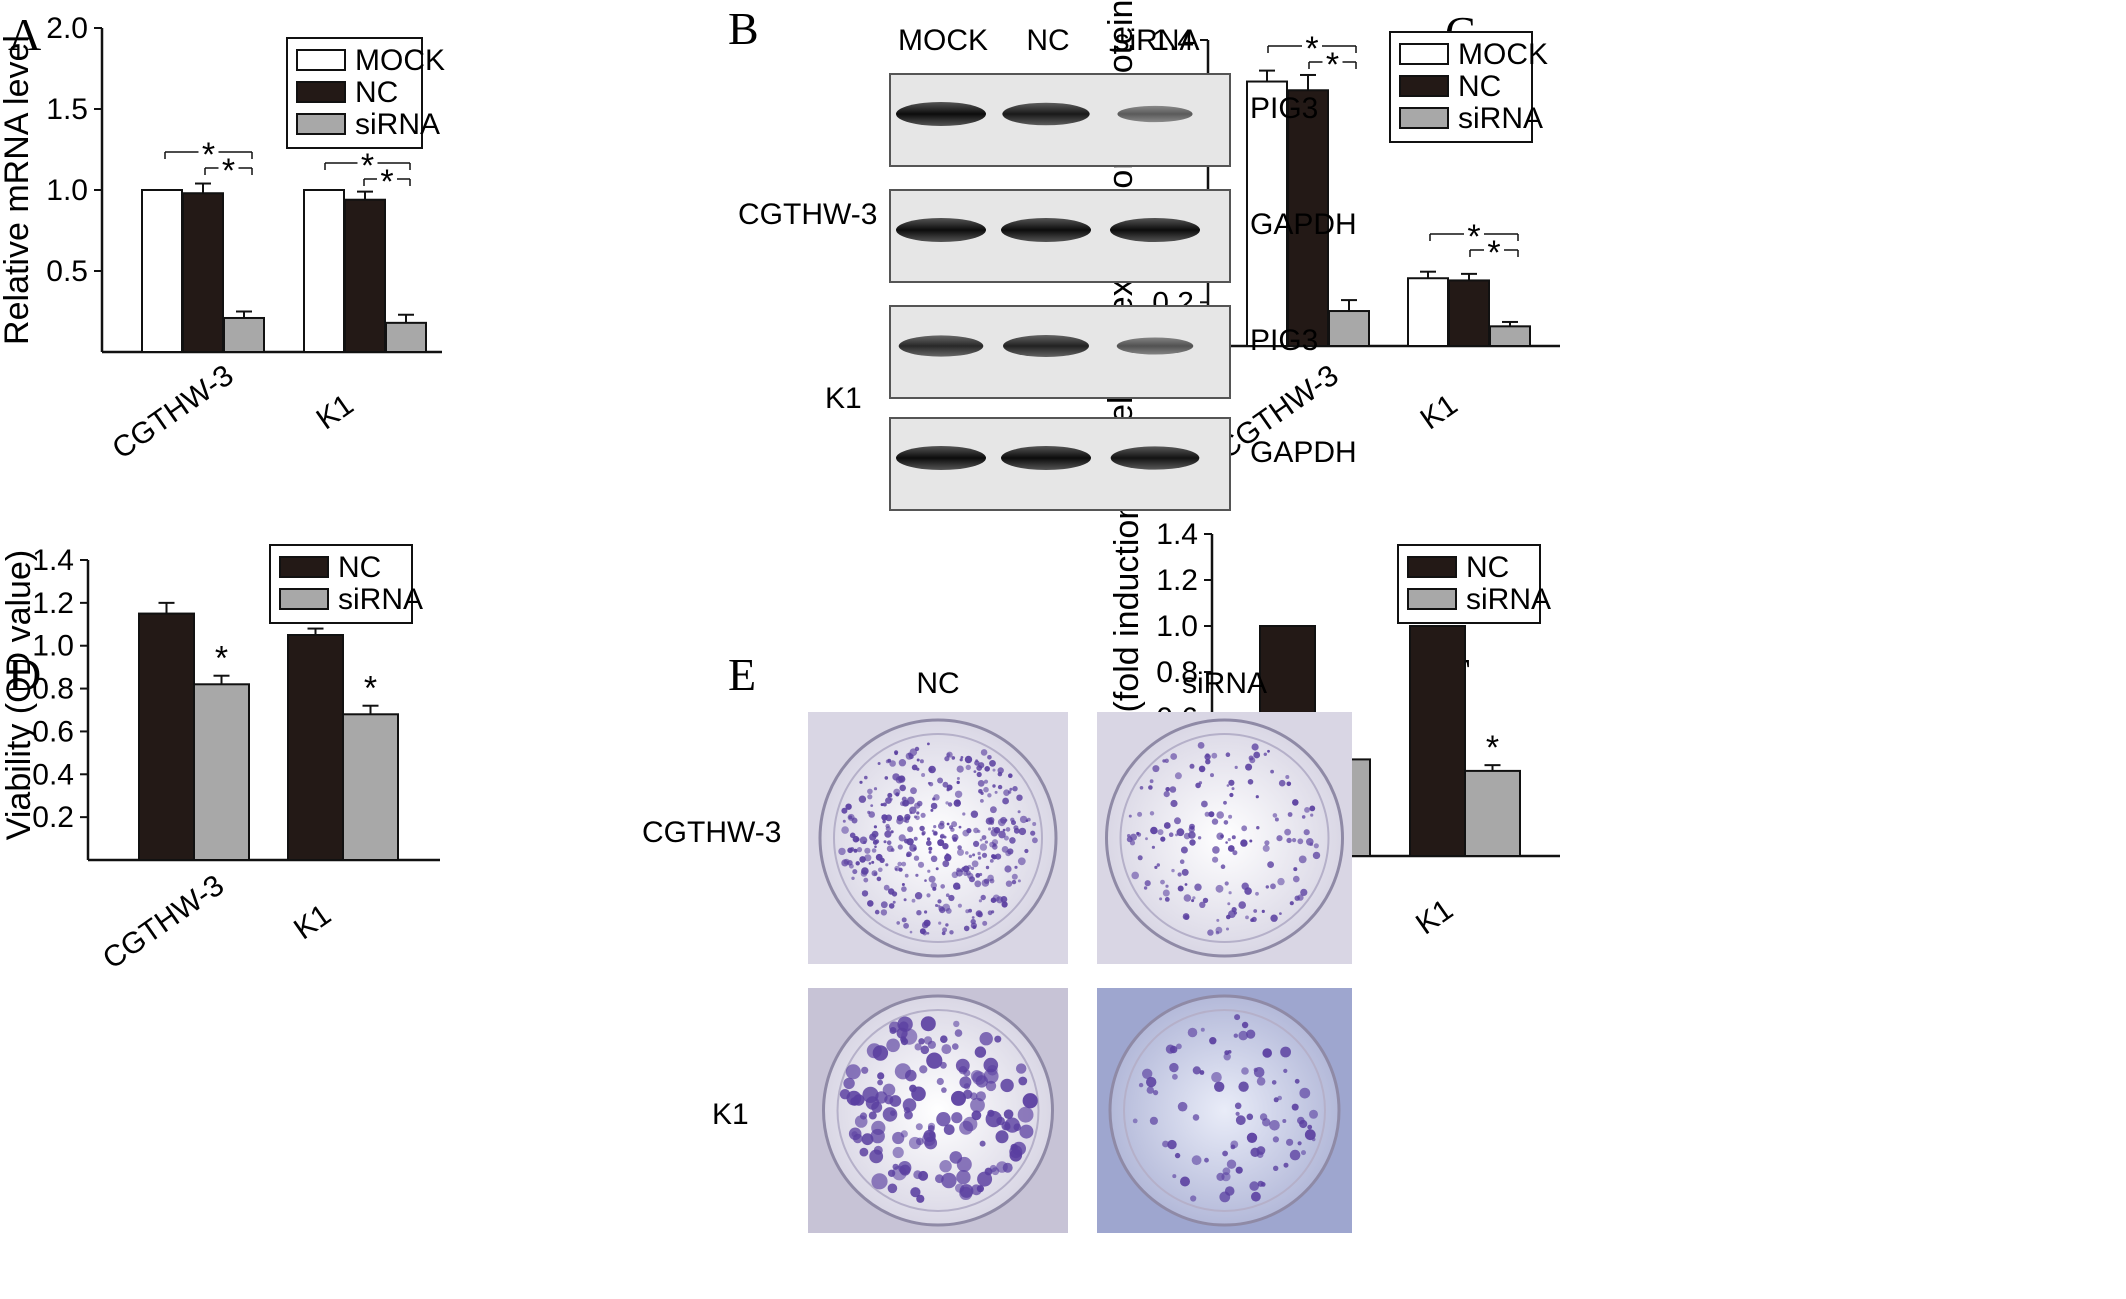 Image resolution: width=2126 pixels, height=1299 pixels. I want to click on y-tick-label: 1.4, so click(1177, 534).